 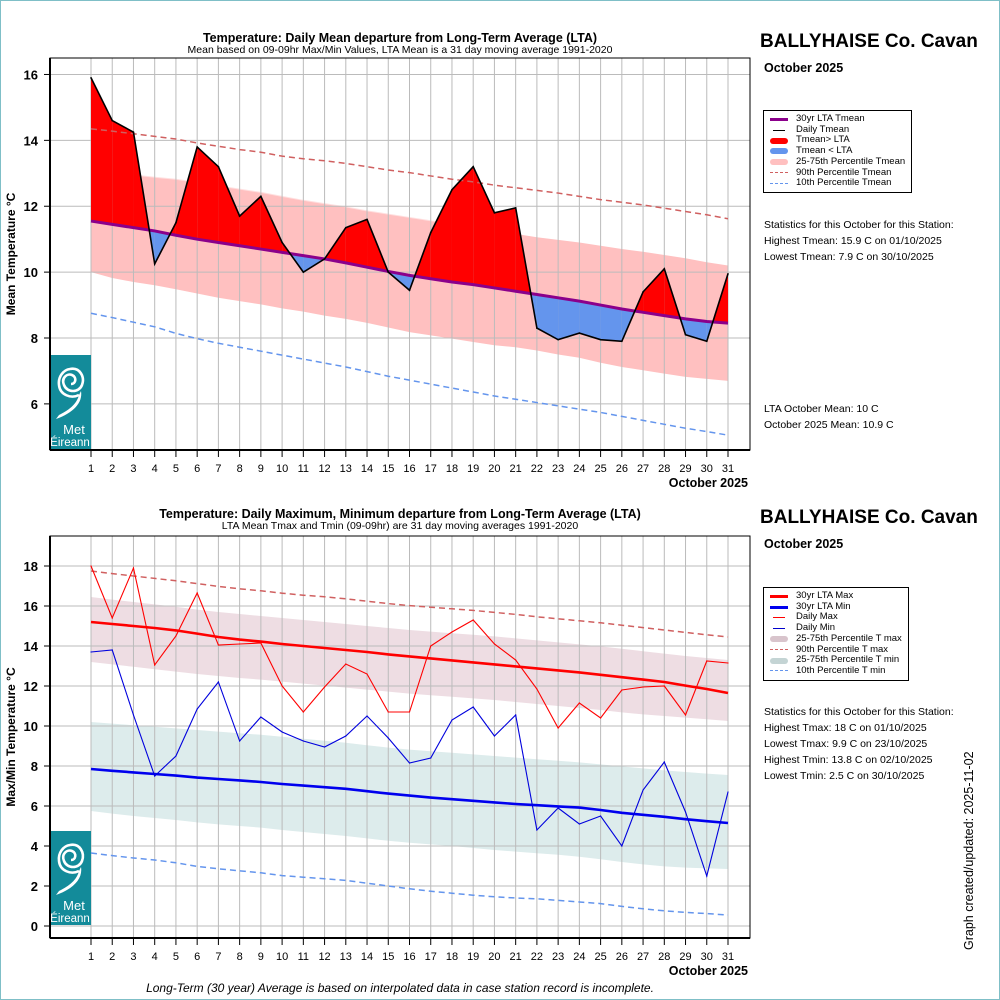 What do you see at coordinates (367, 957) in the screenshot?
I see `x-tick-label: 14` at bounding box center [367, 957].